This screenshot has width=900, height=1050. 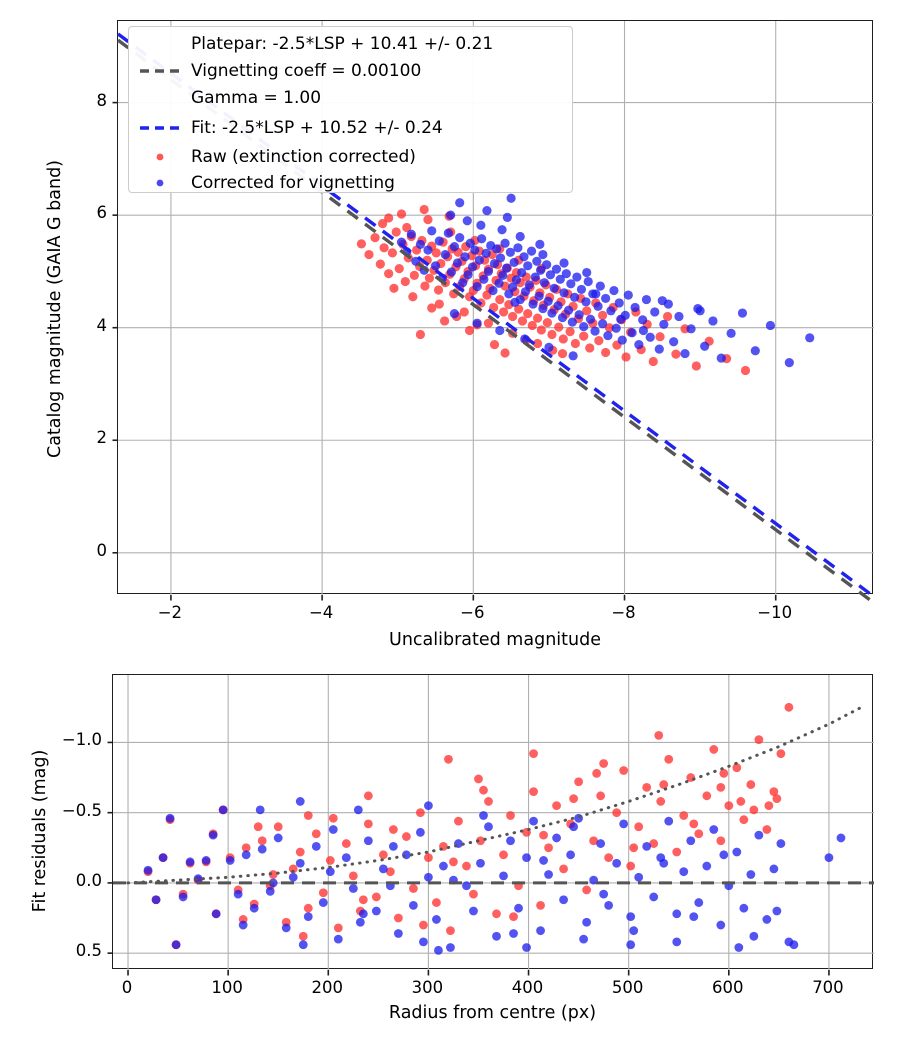 What do you see at coordinates (495, 640) in the screenshot?
I see `magnitude-fit-xlabel: Uncalibrated magnitude` at bounding box center [495, 640].